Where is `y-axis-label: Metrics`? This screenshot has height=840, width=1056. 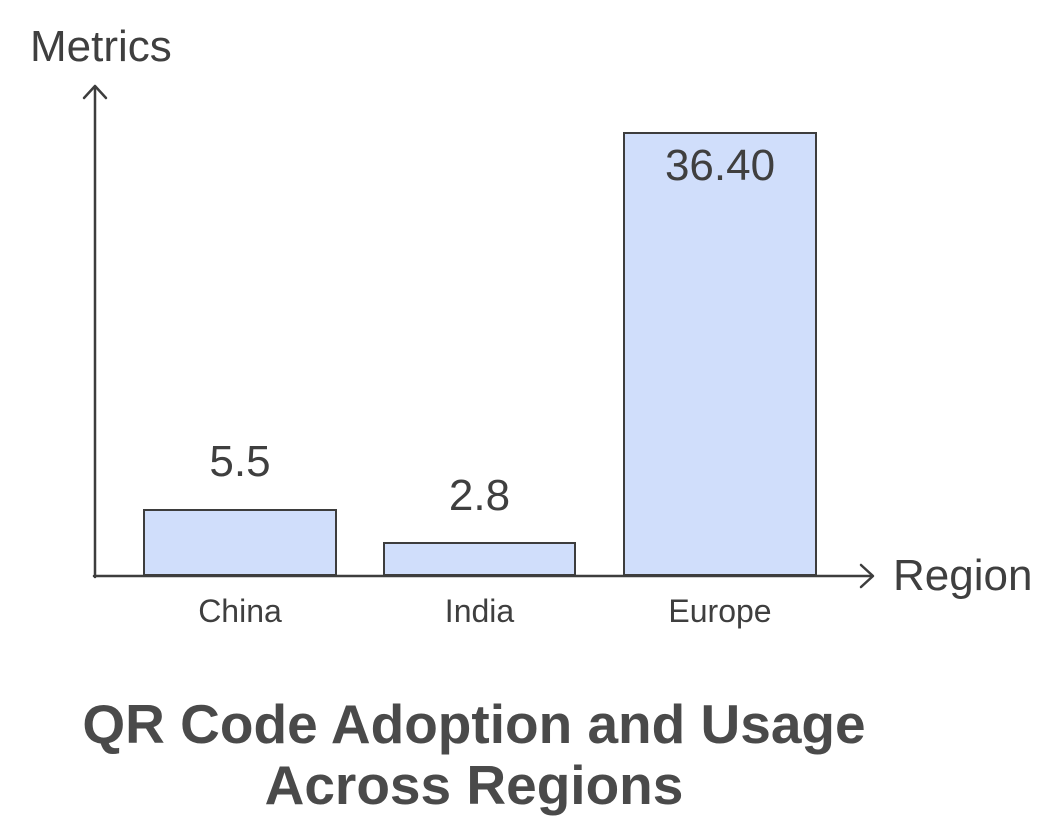
y-axis-label: Metrics is located at coordinates (101, 46).